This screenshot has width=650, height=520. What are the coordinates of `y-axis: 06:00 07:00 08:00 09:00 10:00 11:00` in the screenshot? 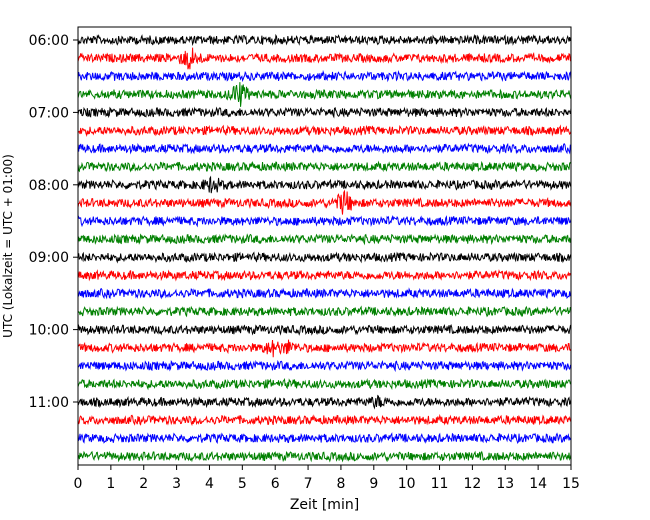 It's located at (53, 222).